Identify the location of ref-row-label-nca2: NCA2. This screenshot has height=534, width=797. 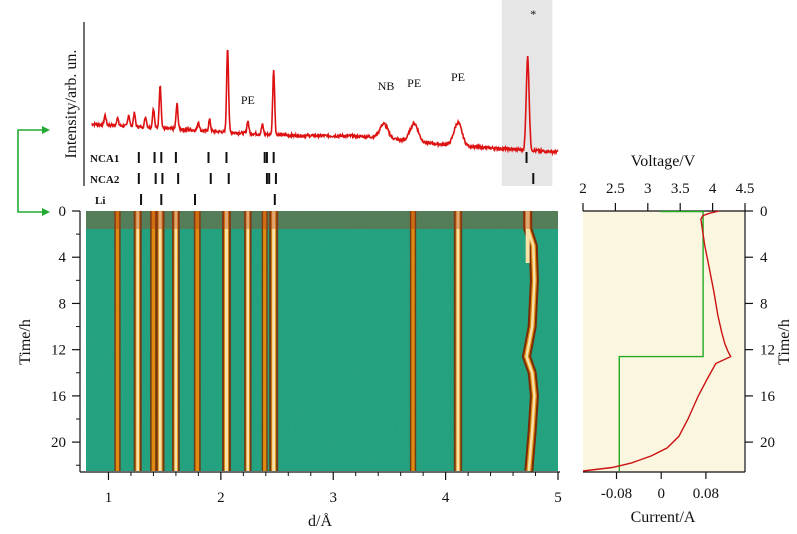
(105, 180).